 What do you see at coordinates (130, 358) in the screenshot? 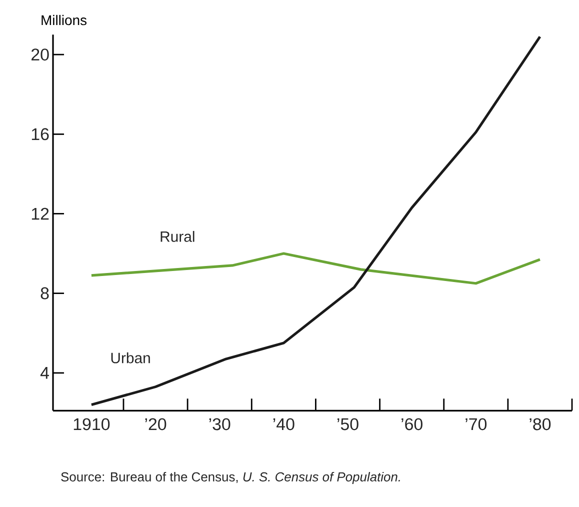
I see `series-label: Urban` at bounding box center [130, 358].